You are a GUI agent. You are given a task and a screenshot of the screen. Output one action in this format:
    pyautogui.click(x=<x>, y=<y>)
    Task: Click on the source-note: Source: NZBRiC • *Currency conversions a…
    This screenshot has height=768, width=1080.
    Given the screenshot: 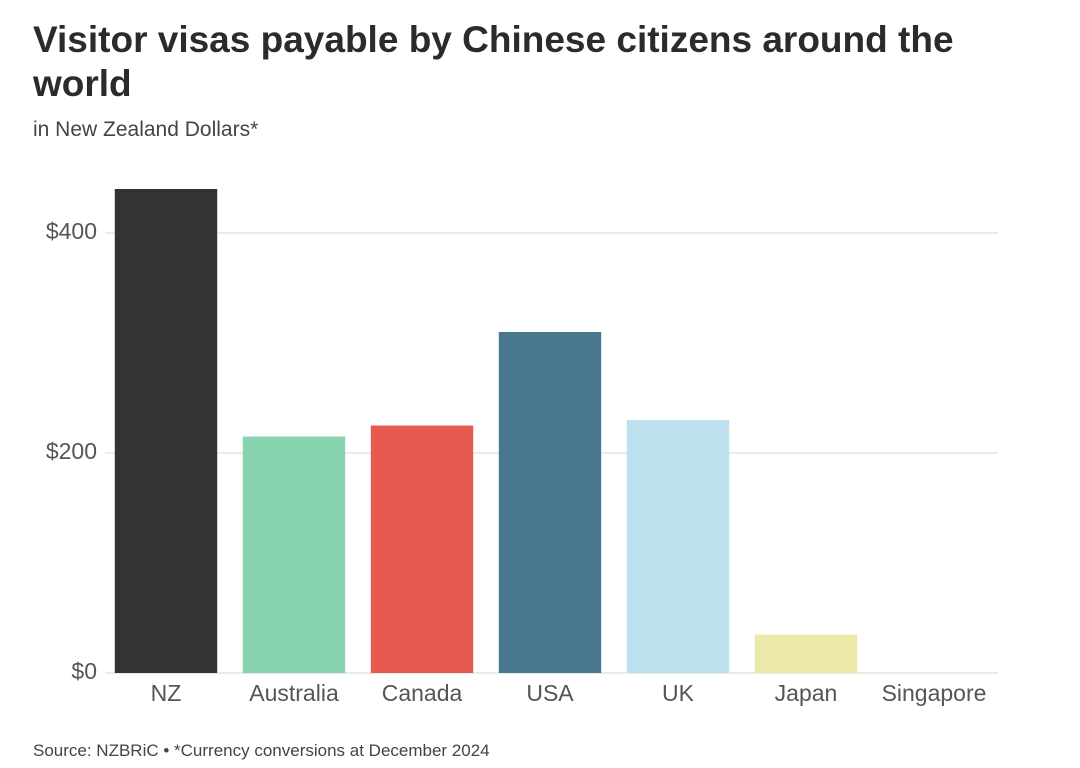 What is the action you would take?
    pyautogui.click(x=261, y=750)
    